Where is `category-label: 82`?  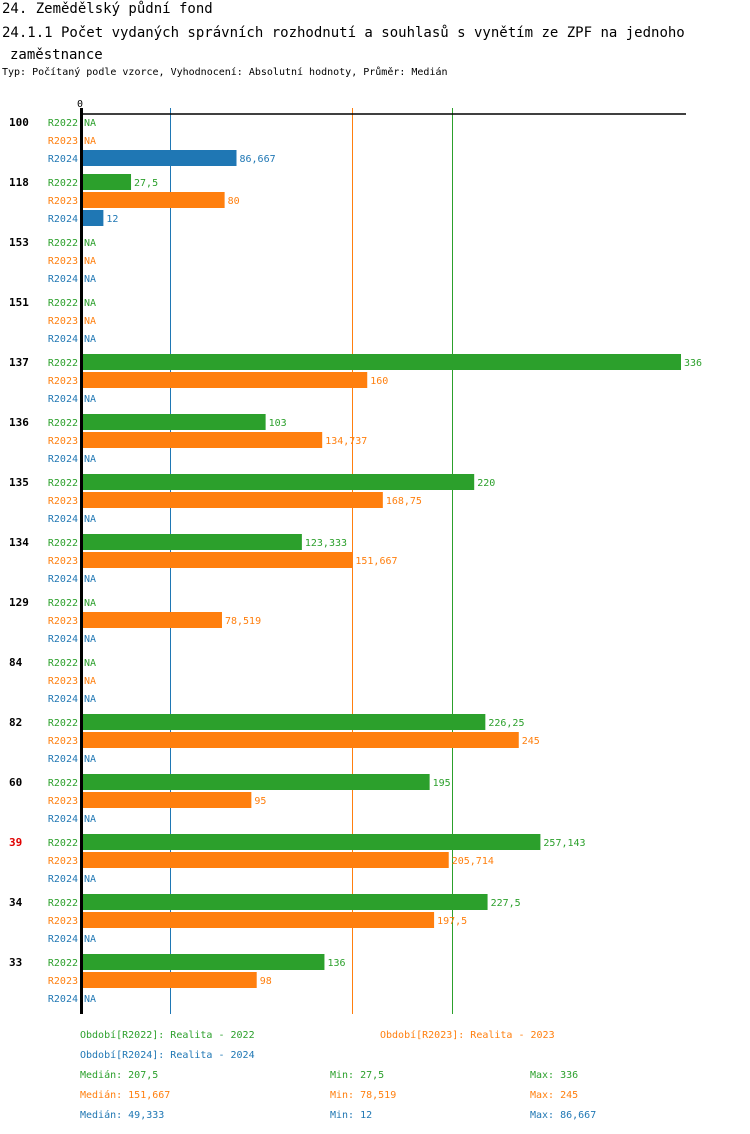
category-label: 82 is located at coordinates (15, 722).